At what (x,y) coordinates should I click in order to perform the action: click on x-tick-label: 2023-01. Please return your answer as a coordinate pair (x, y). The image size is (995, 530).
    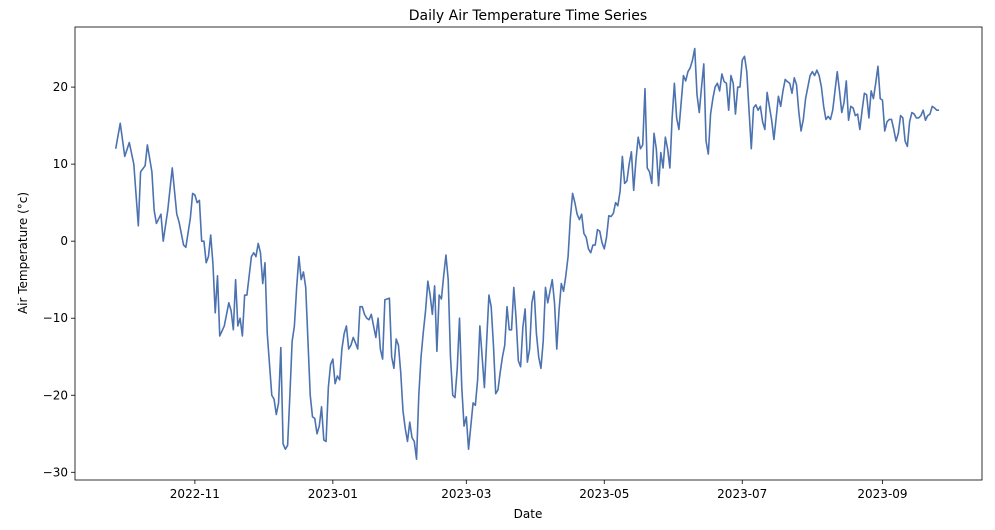
    Looking at the image, I should click on (333, 494).